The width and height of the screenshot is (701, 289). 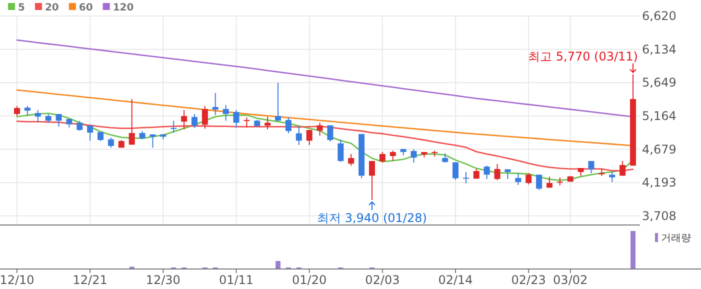 What do you see at coordinates (382, 280) in the screenshot?
I see `x-tick-label: 02/03` at bounding box center [382, 280].